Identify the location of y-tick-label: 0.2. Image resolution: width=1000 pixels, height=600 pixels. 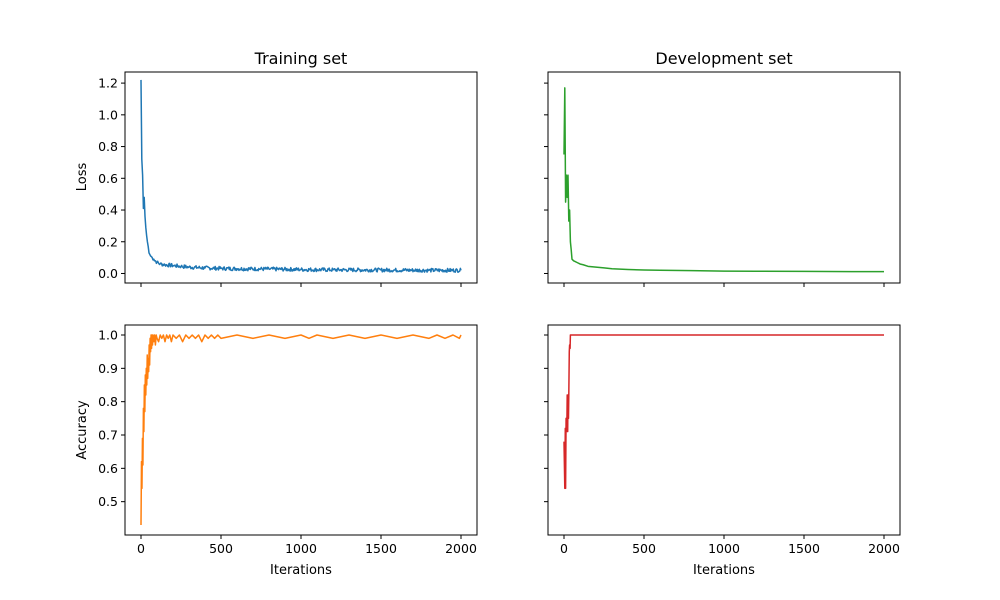
(108, 241).